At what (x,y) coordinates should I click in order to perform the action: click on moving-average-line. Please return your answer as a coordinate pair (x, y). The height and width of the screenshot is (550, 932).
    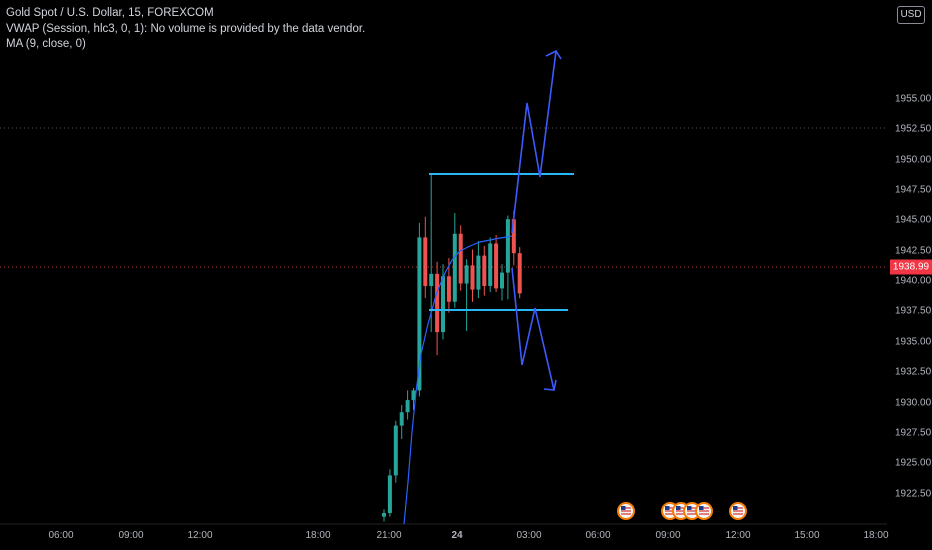
    Looking at the image, I should click on (458, 380).